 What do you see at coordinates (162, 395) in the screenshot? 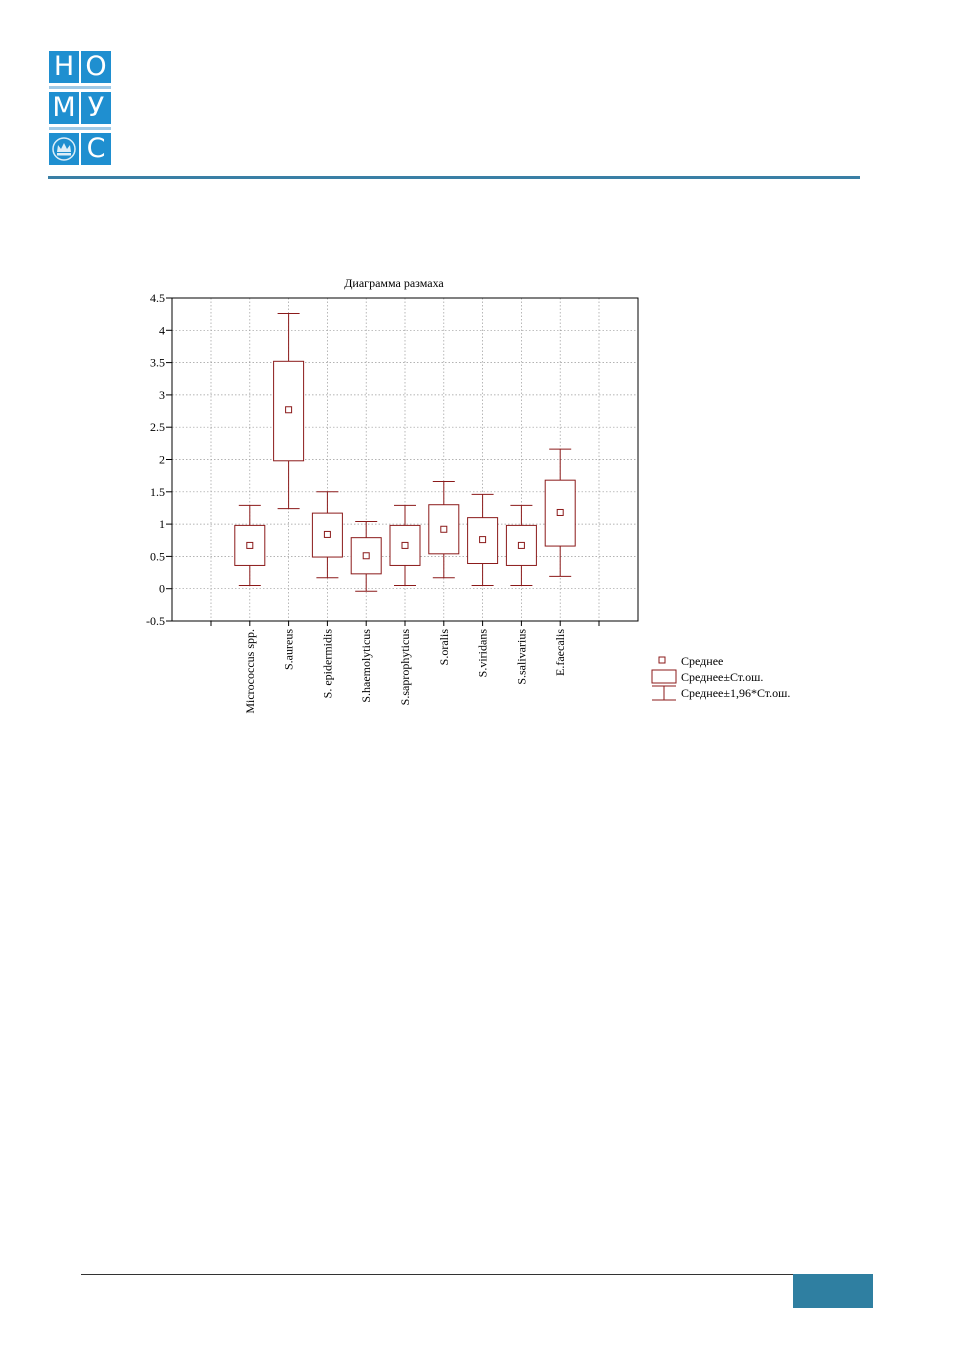
I see `y-tick-label: 3` at bounding box center [162, 395].